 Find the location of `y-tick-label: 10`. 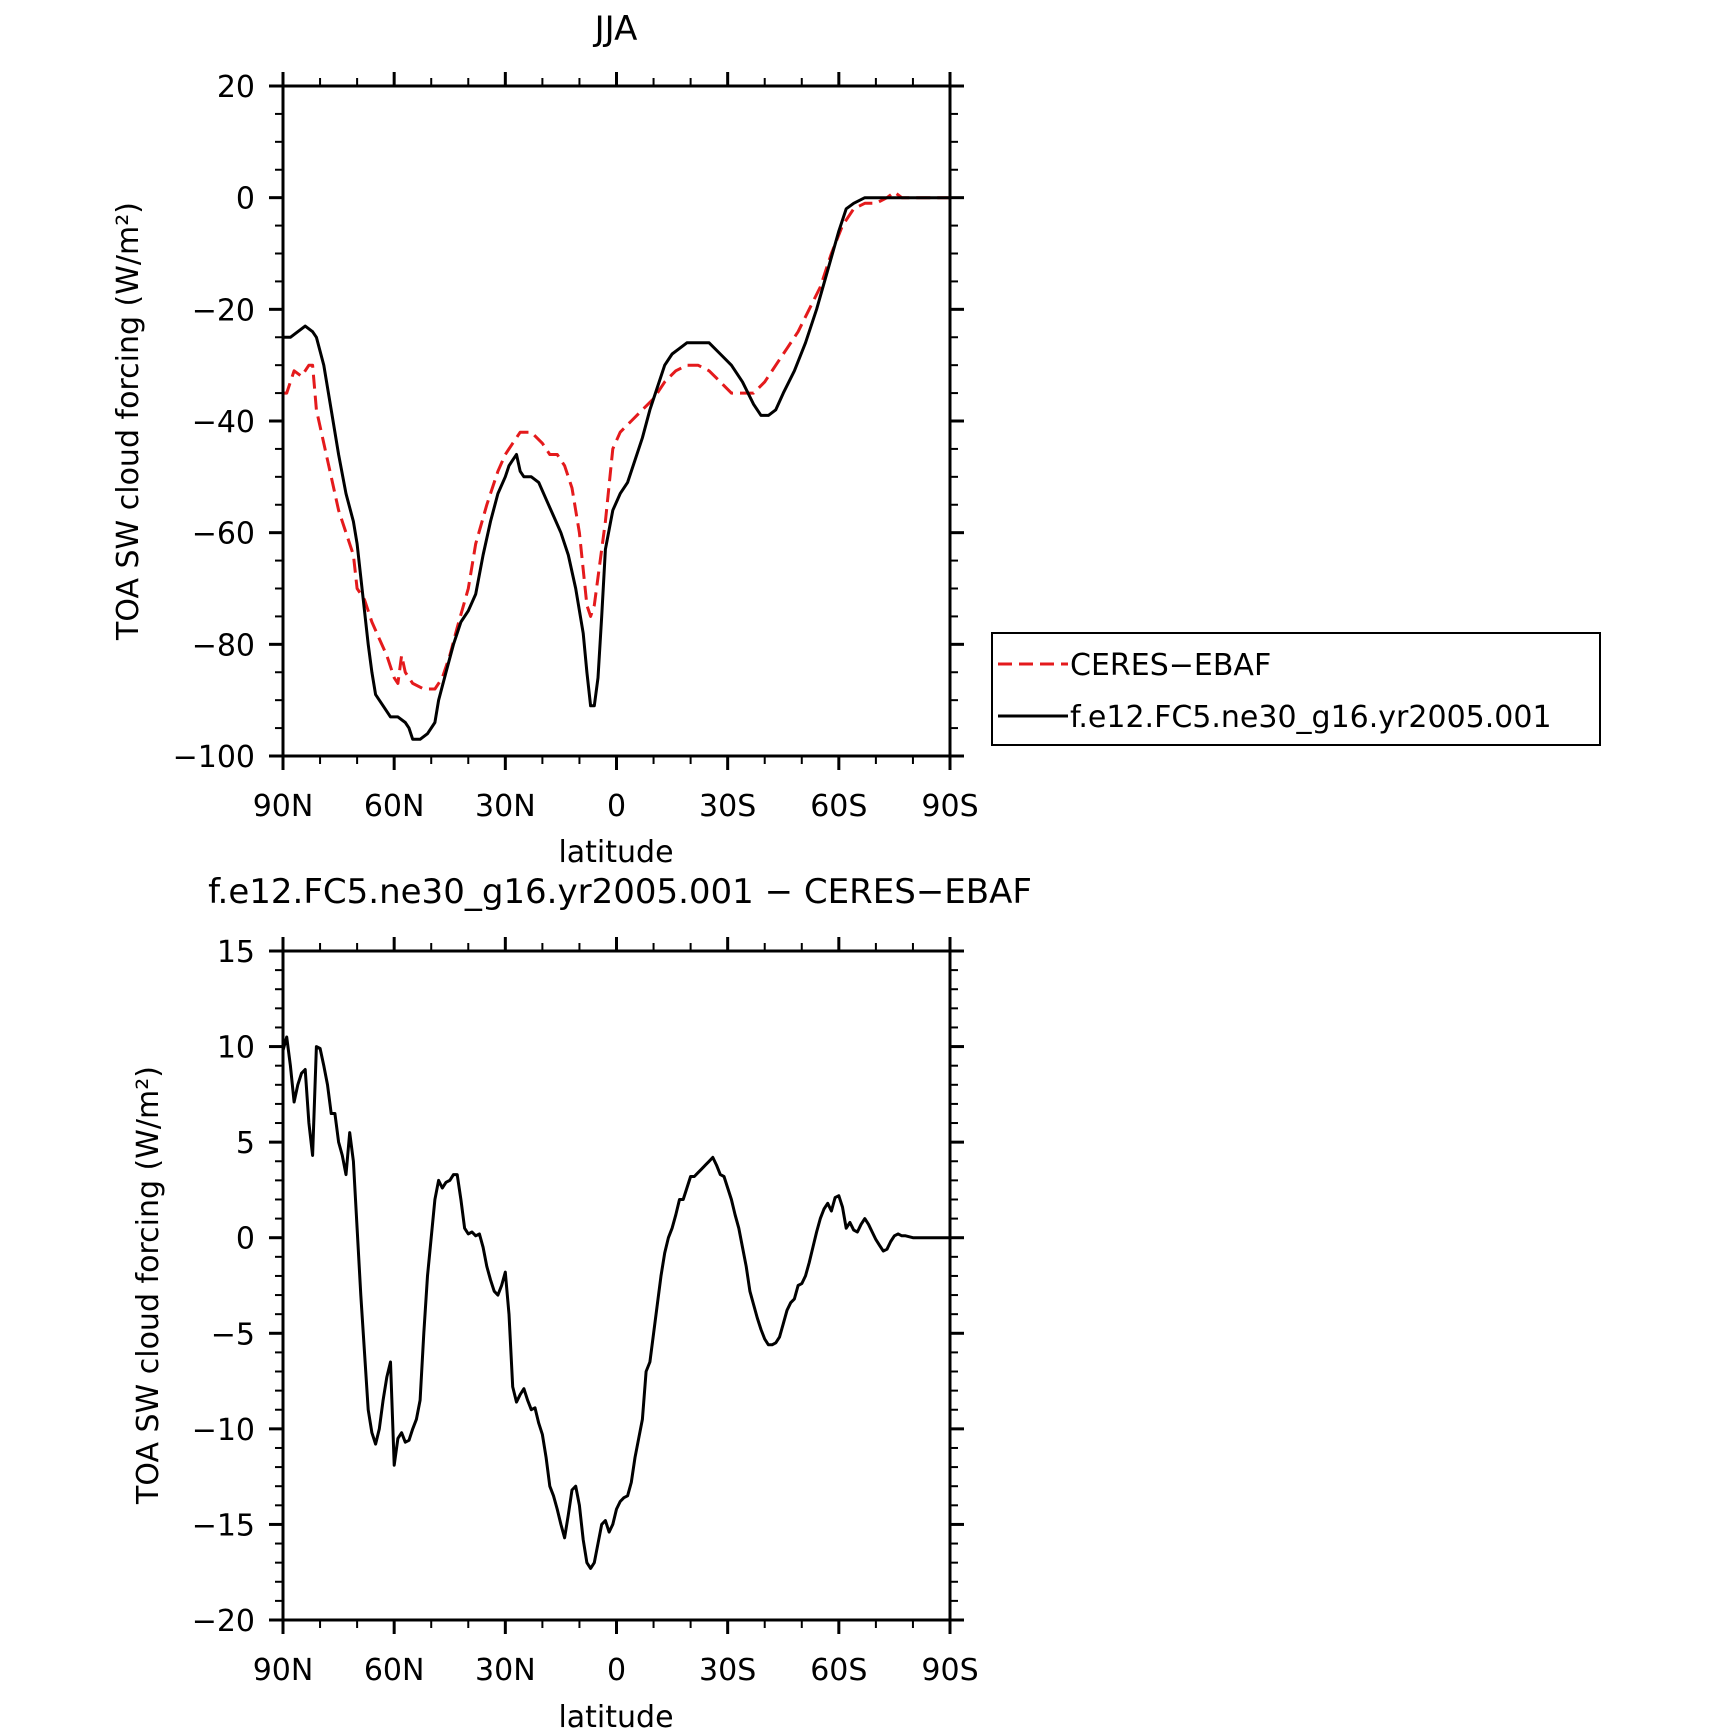

y-tick-label: 10 is located at coordinates (236, 1048).